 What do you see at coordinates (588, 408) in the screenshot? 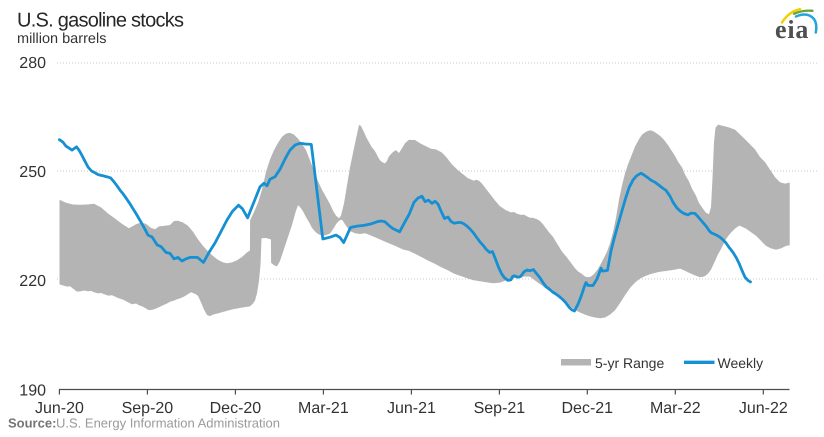
I see `svg-text: Dec-21` at bounding box center [588, 408].